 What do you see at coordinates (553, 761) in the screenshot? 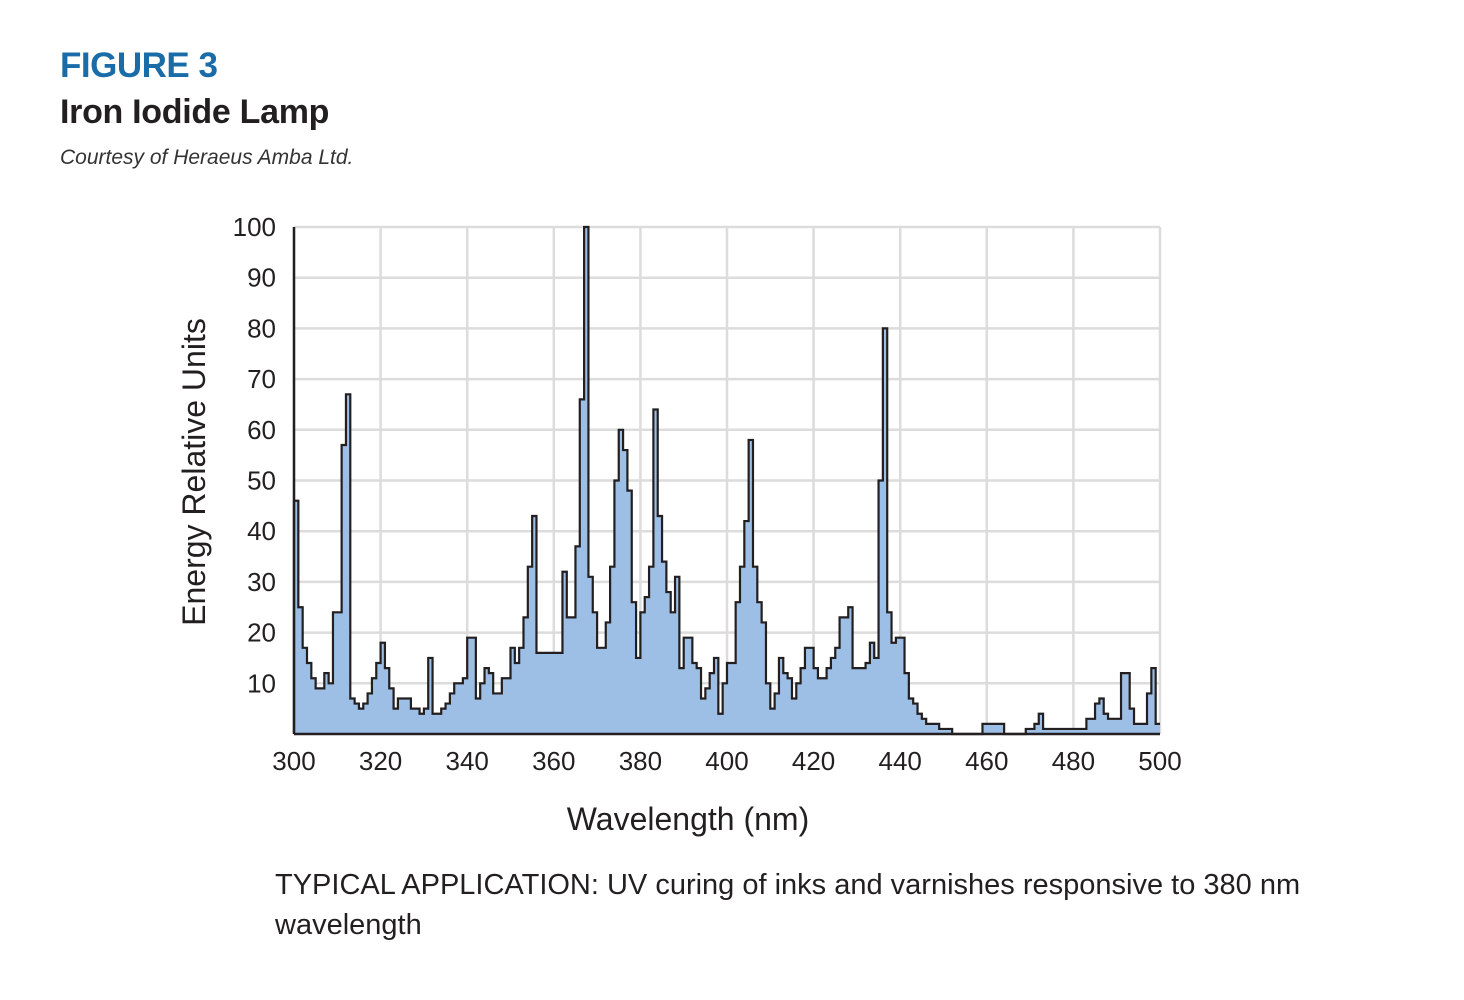
I see `x-tick-label-360: 360` at bounding box center [553, 761].